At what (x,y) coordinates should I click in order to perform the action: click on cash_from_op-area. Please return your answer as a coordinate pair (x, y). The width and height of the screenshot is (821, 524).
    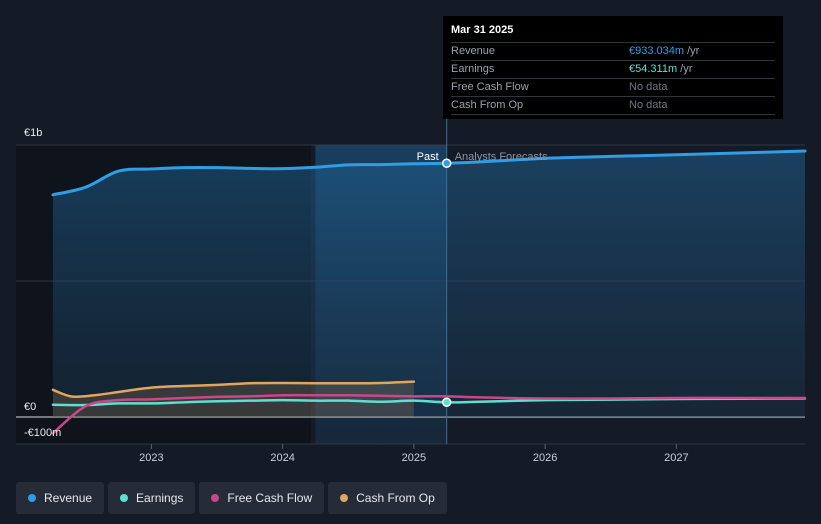
    Looking at the image, I should click on (233, 399).